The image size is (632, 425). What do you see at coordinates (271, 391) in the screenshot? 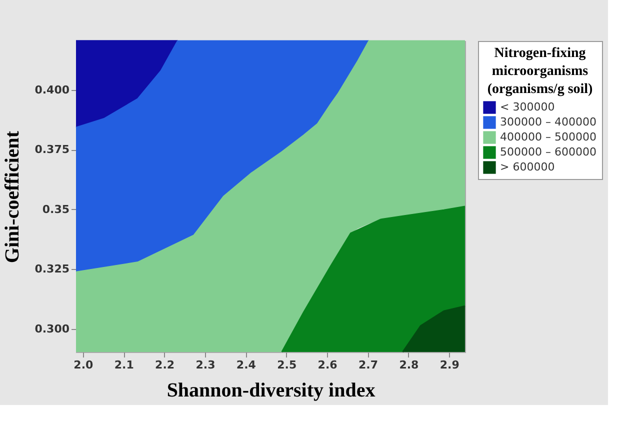
I see `x-axis-title: Shannon-diversity index` at bounding box center [271, 391].